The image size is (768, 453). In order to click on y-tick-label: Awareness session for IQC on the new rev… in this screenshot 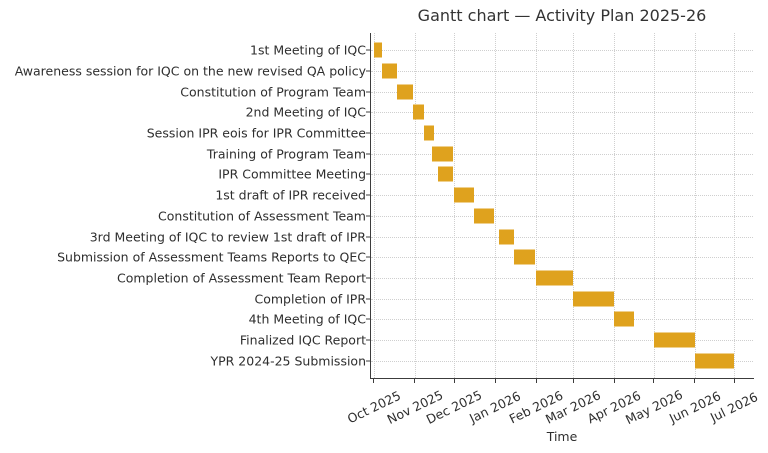, I will do `click(190, 71)`.